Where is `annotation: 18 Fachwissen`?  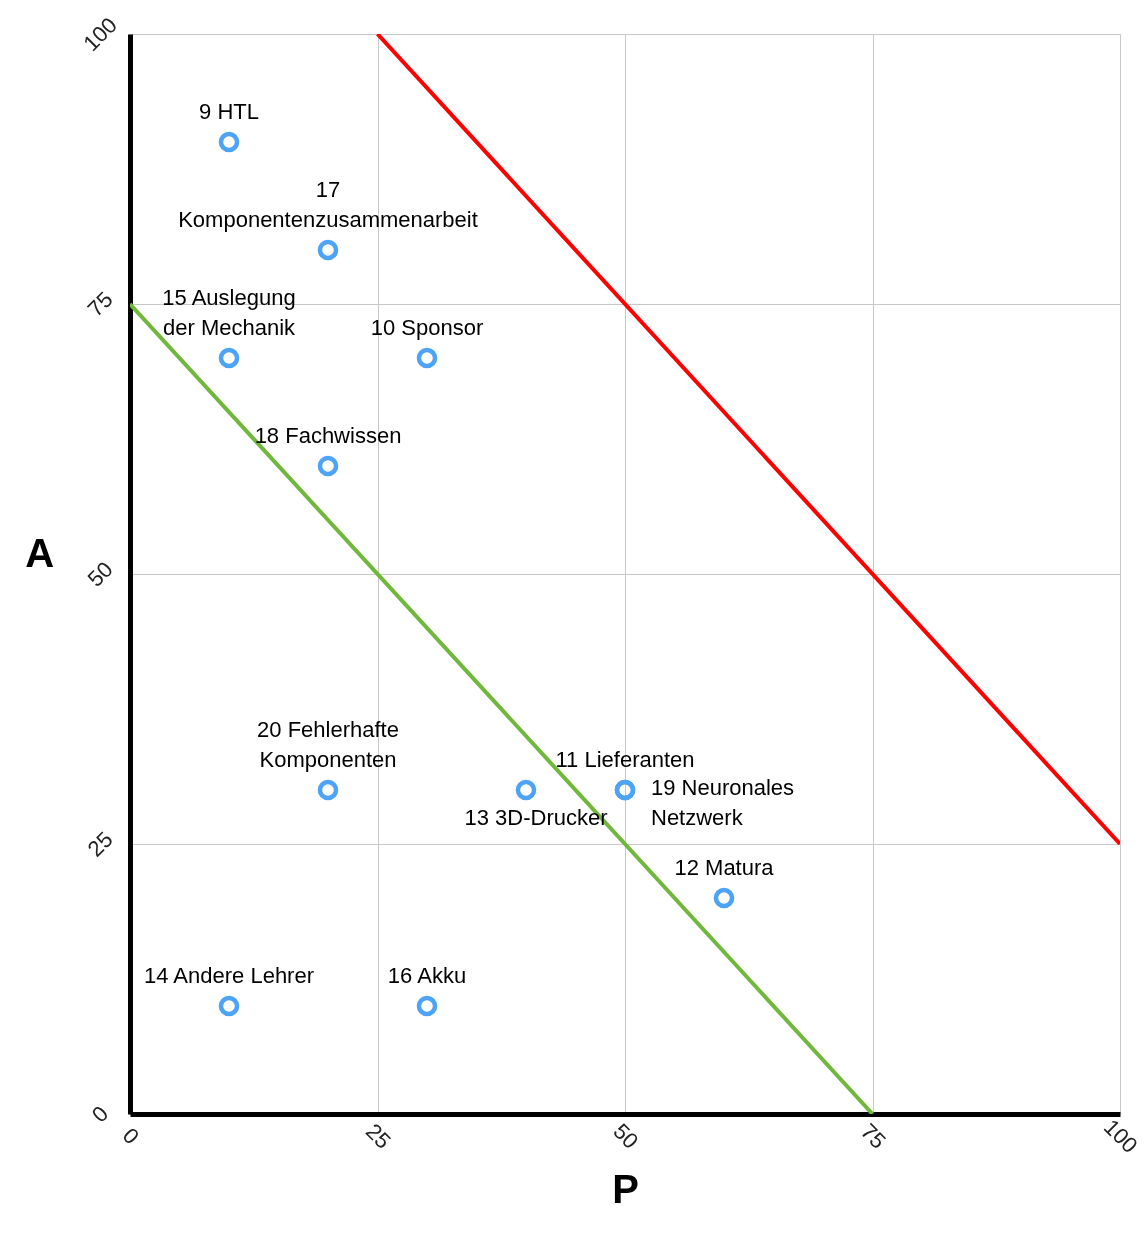 annotation: 18 Fachwissen is located at coordinates (328, 435).